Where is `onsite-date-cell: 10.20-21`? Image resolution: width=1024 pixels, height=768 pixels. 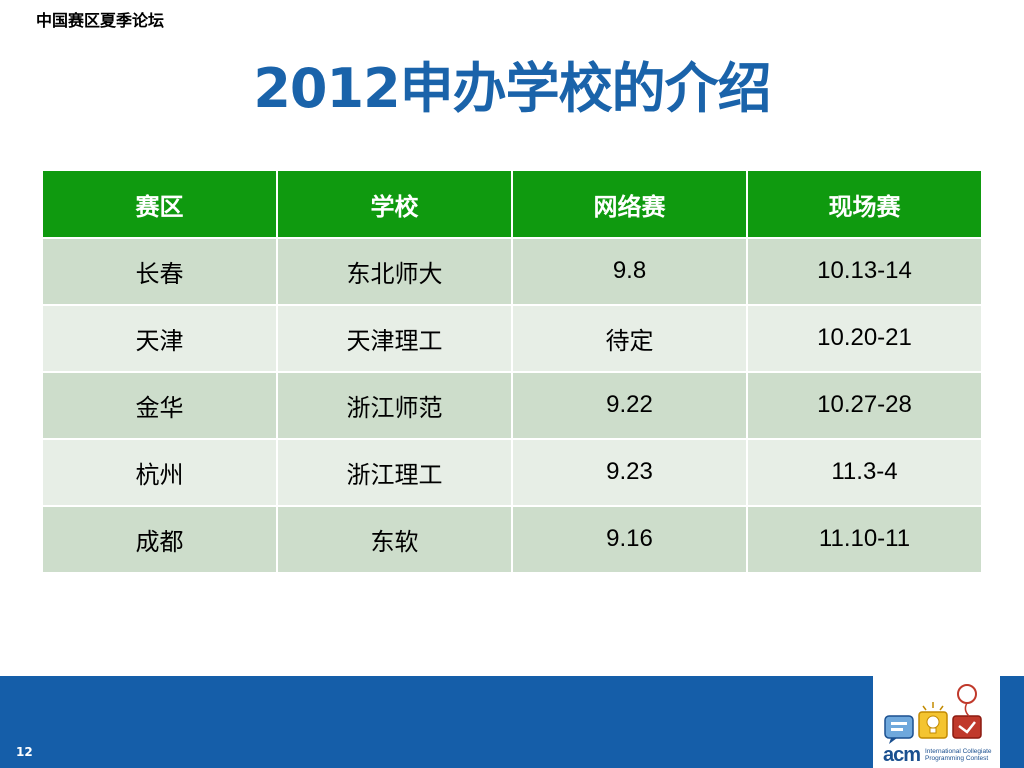 onsite-date-cell: 10.20-21 is located at coordinates (864, 338).